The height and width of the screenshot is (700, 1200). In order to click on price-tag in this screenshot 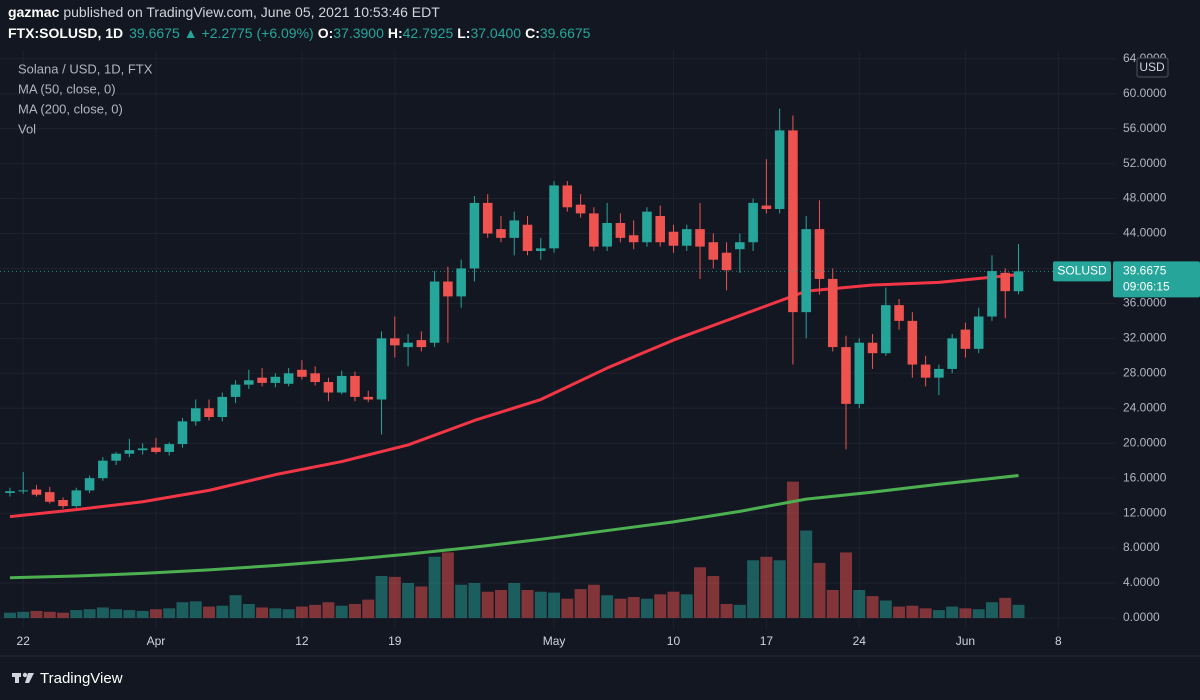, I will do `click(1156, 279)`.